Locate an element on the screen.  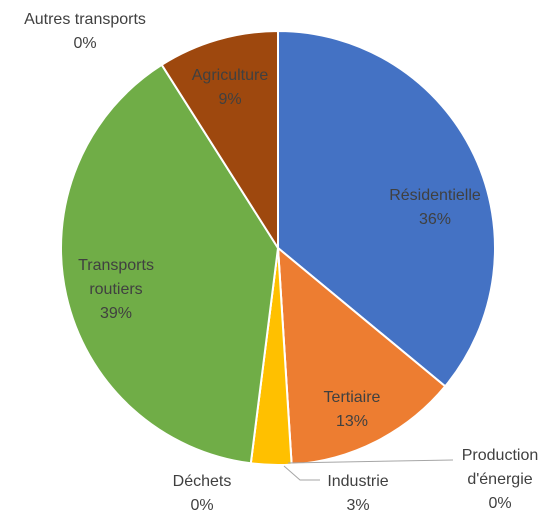
value-label: 36% is located at coordinates (435, 219).